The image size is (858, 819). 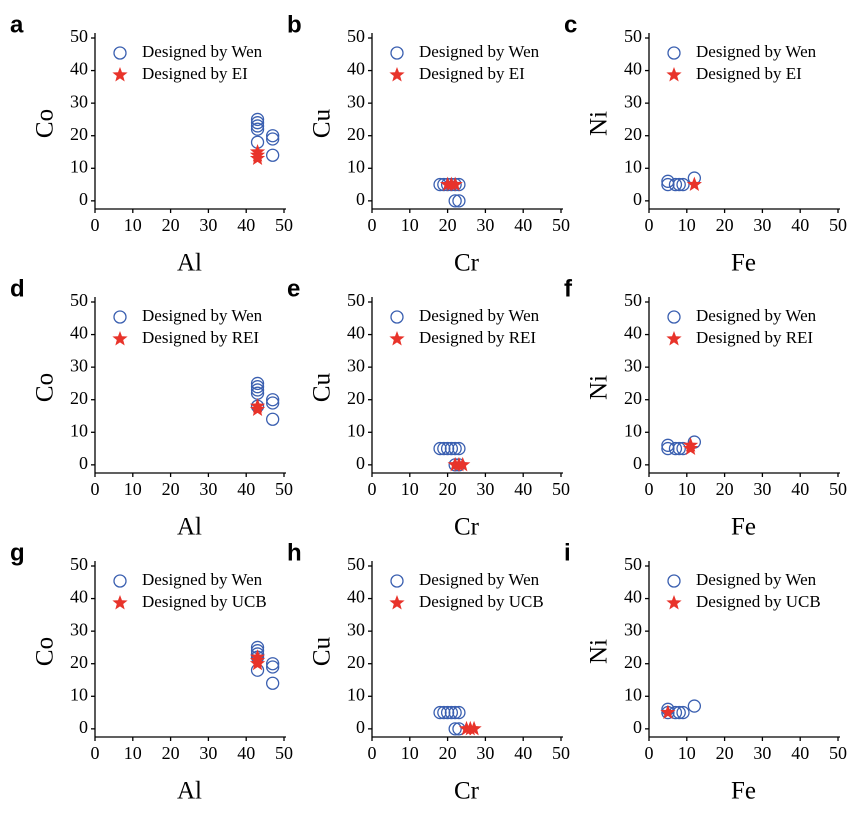 I want to click on legend-label: Designed by REI, so click(x=754, y=337).